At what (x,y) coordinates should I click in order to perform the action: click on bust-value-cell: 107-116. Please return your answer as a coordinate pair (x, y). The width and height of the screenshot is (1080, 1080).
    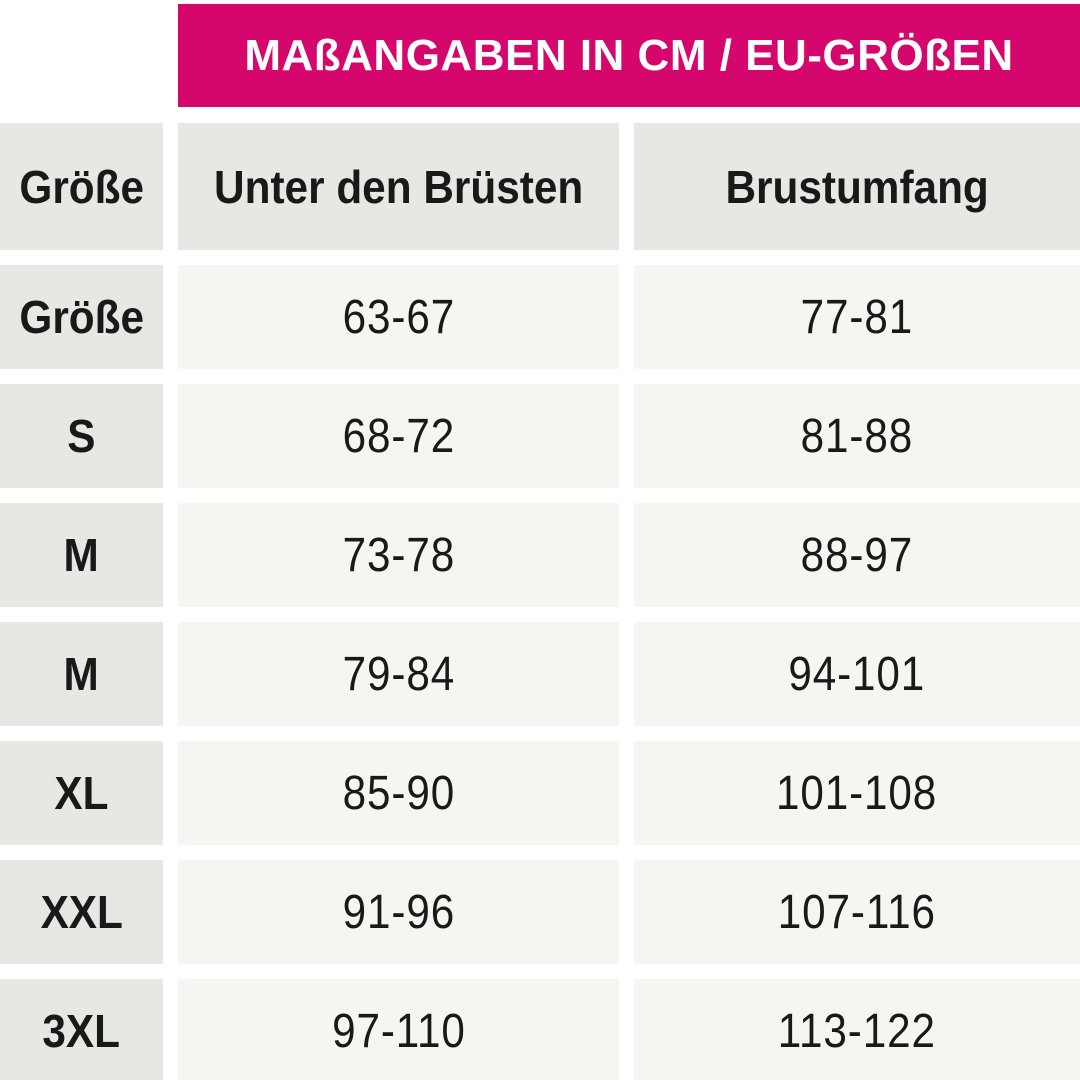
    Looking at the image, I should click on (857, 912).